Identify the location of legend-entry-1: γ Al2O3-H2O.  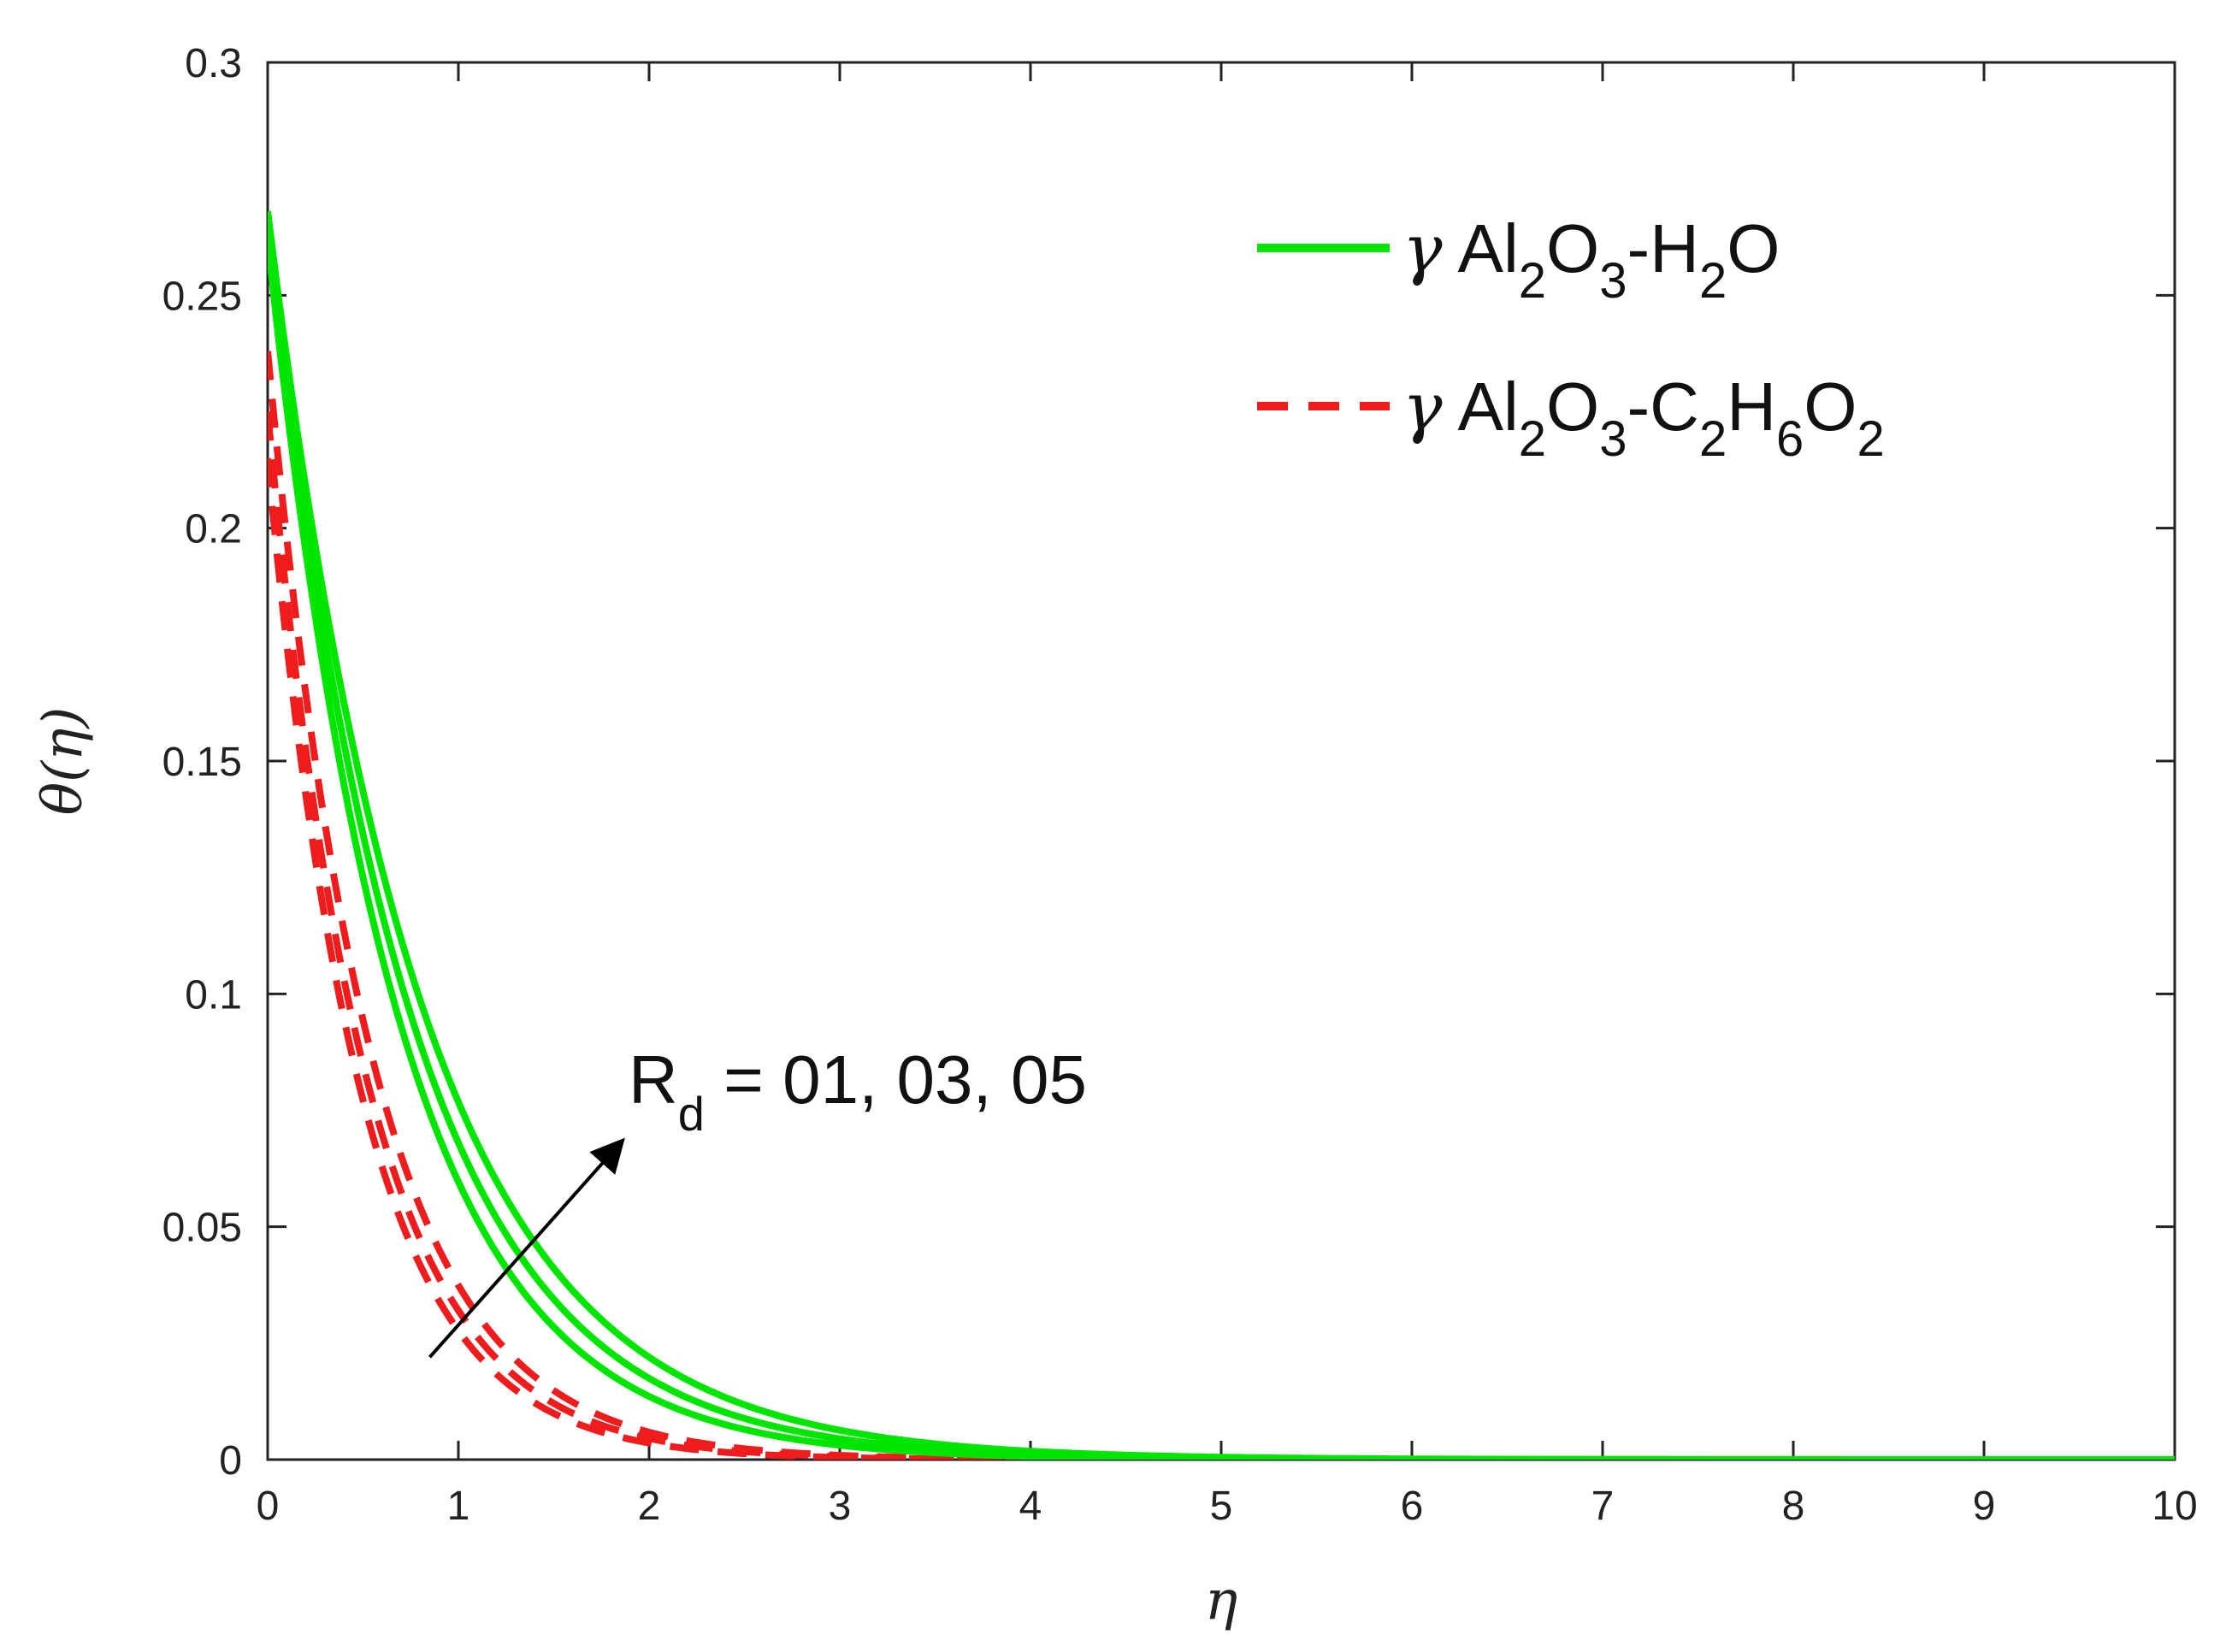
(1591, 259).